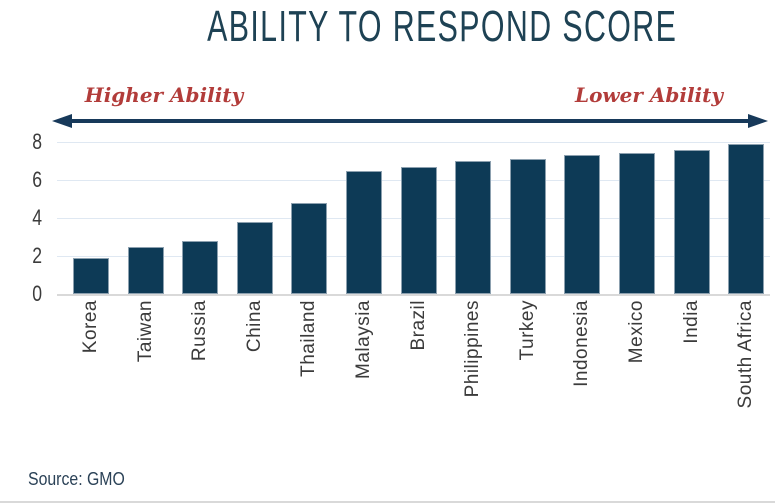 This screenshot has width=775, height=504. What do you see at coordinates (582, 224) in the screenshot?
I see `bar-indonesia` at bounding box center [582, 224].